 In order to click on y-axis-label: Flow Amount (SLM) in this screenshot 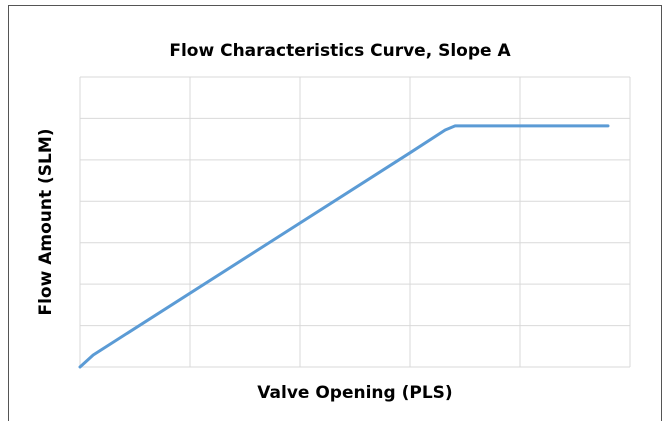, I will do `click(46, 221)`.